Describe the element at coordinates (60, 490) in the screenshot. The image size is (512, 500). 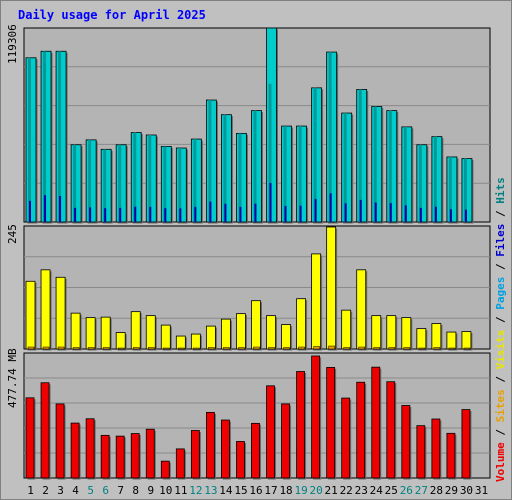
I see `x-label-day-3: 3` at that location.